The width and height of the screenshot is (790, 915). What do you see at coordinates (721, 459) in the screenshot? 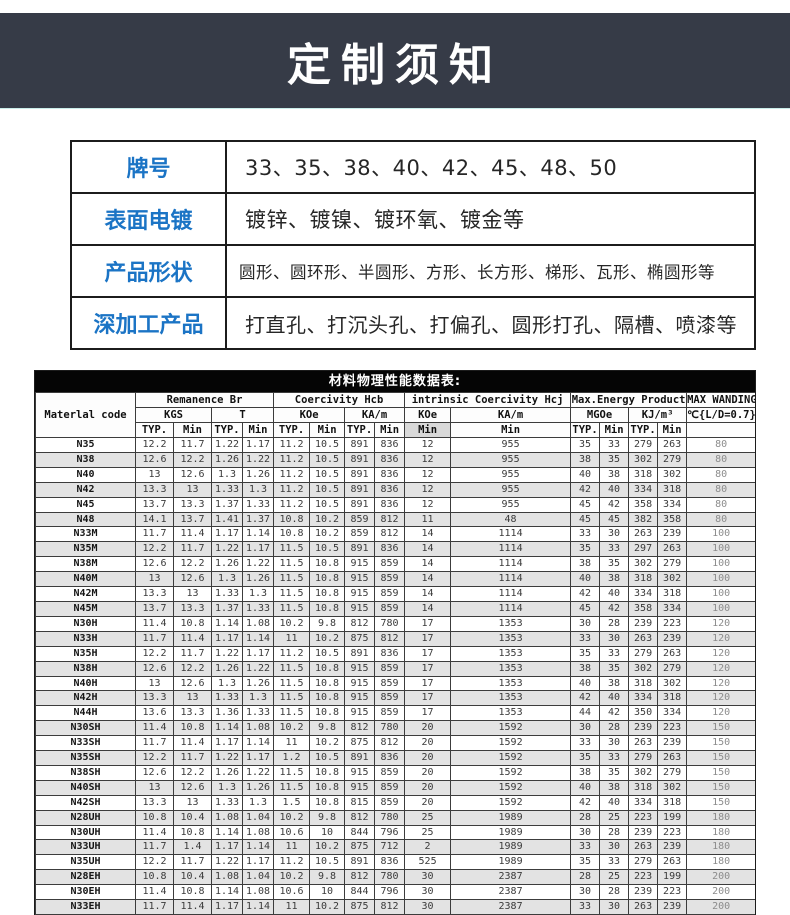
I see `cell: 80` at bounding box center [721, 459].